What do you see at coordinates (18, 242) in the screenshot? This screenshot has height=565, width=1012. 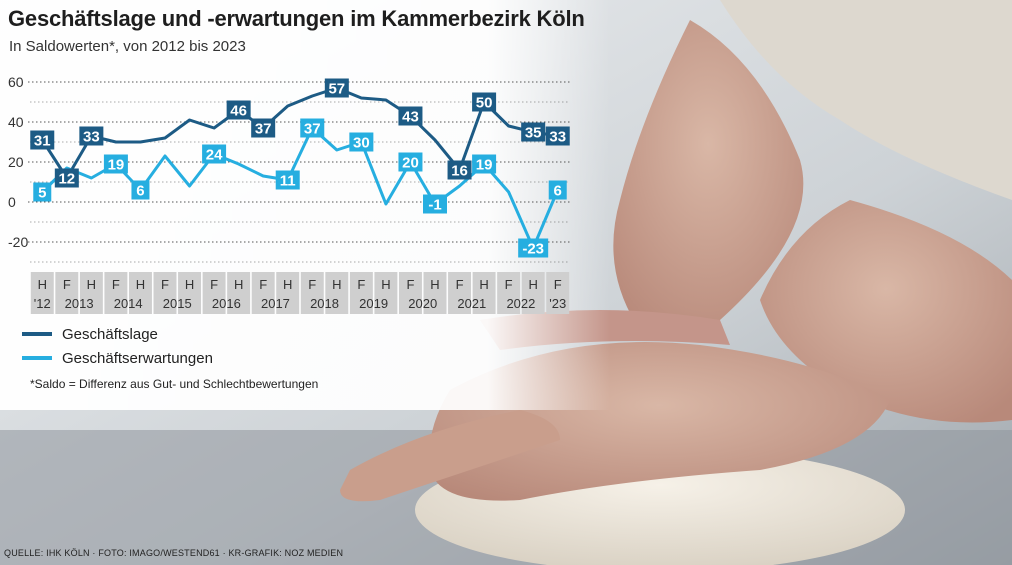 I see `y-tick-label: -20` at bounding box center [18, 242].